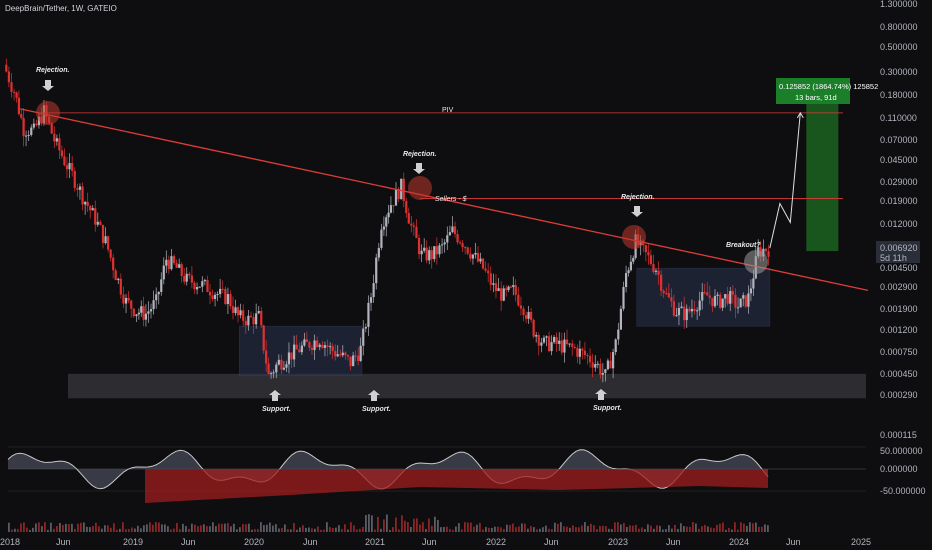 The width and height of the screenshot is (932, 550). Describe the element at coordinates (899, 160) in the screenshot. I see `price-tick: 0.045000` at that location.